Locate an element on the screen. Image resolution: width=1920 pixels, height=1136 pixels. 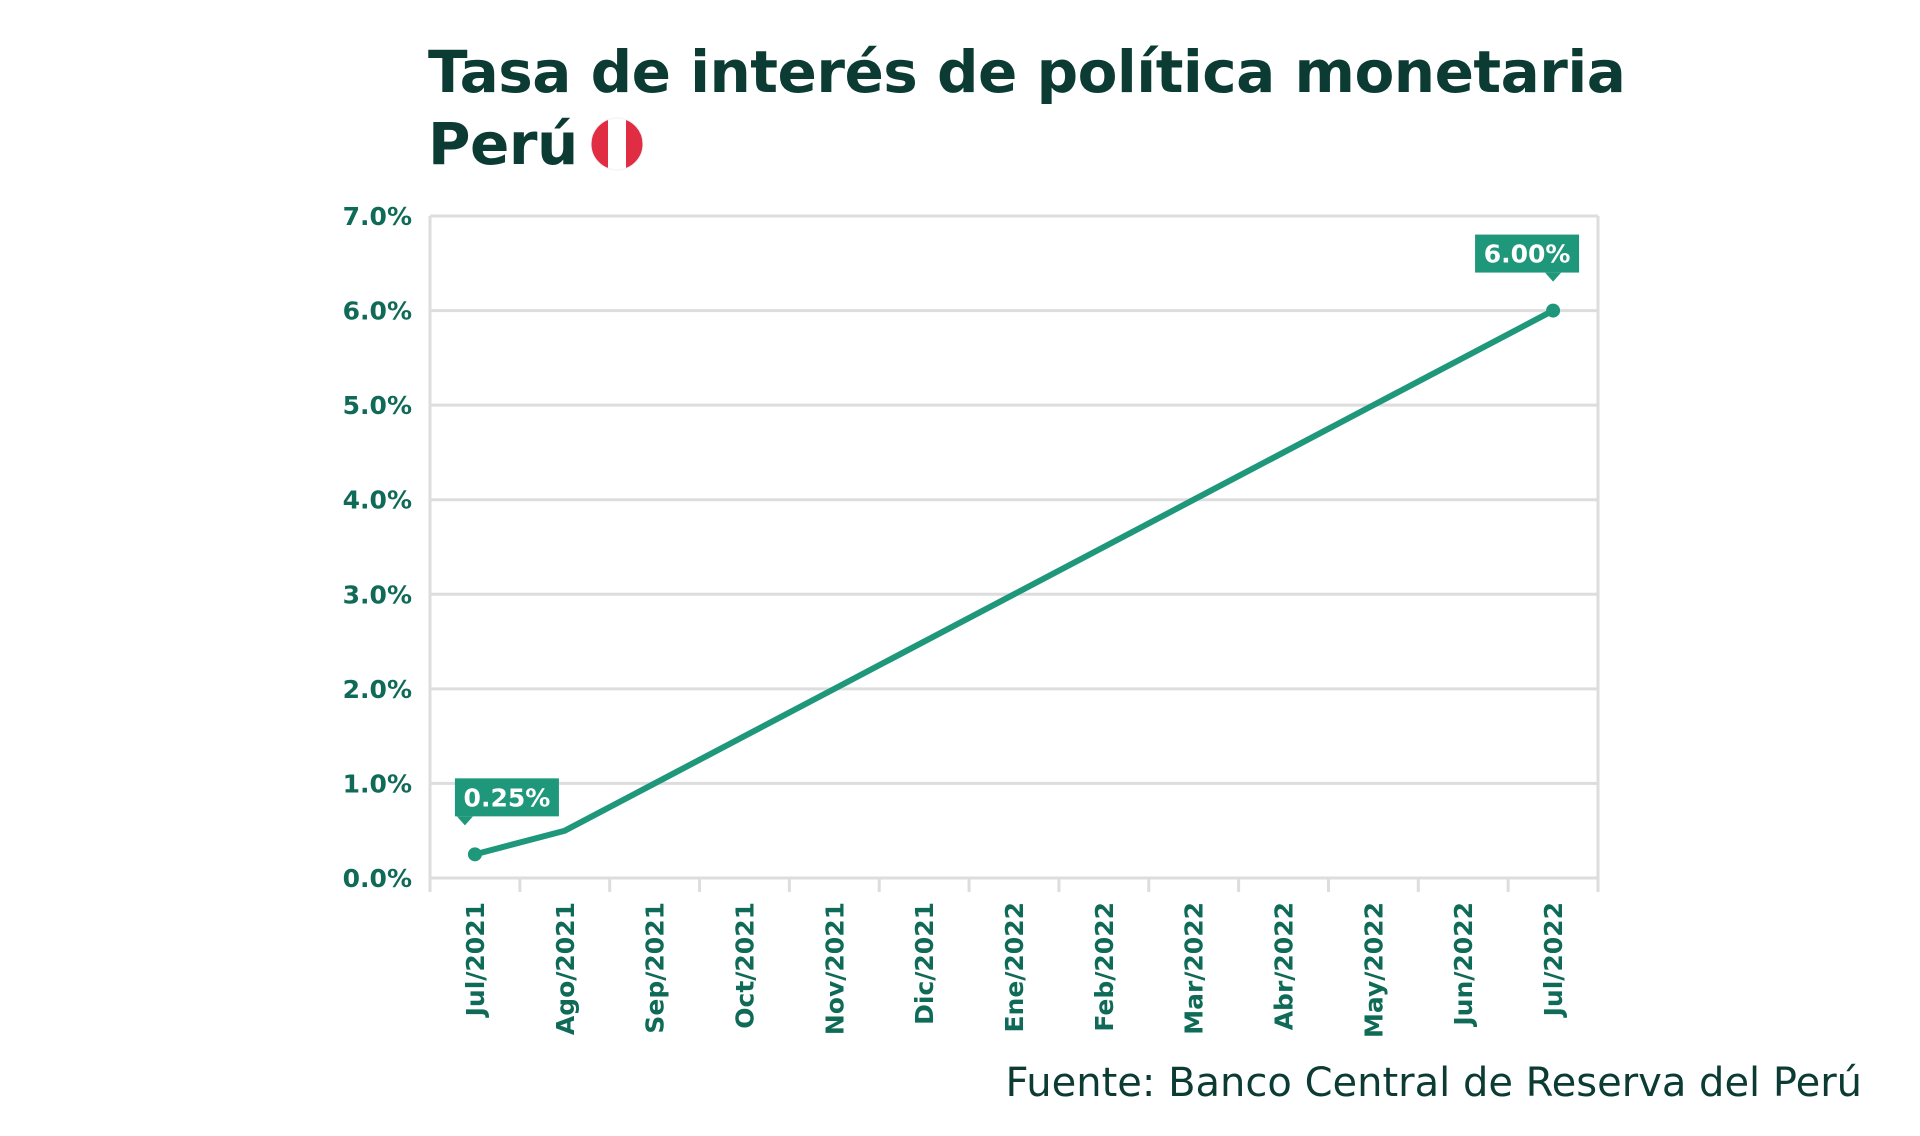
y-tick-label: 5.0% is located at coordinates (377, 405).